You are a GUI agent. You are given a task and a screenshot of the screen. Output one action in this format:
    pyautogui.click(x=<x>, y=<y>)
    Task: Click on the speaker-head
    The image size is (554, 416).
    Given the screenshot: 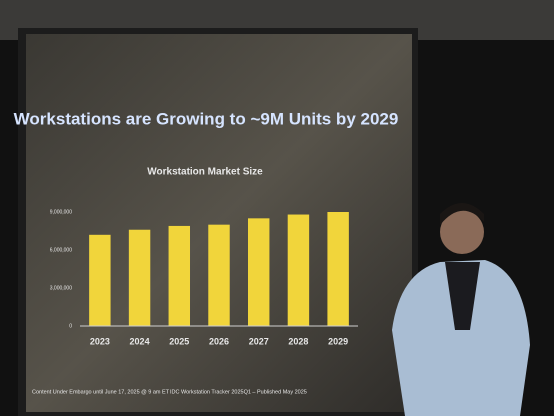 What is the action you would take?
    pyautogui.click(x=462, y=232)
    